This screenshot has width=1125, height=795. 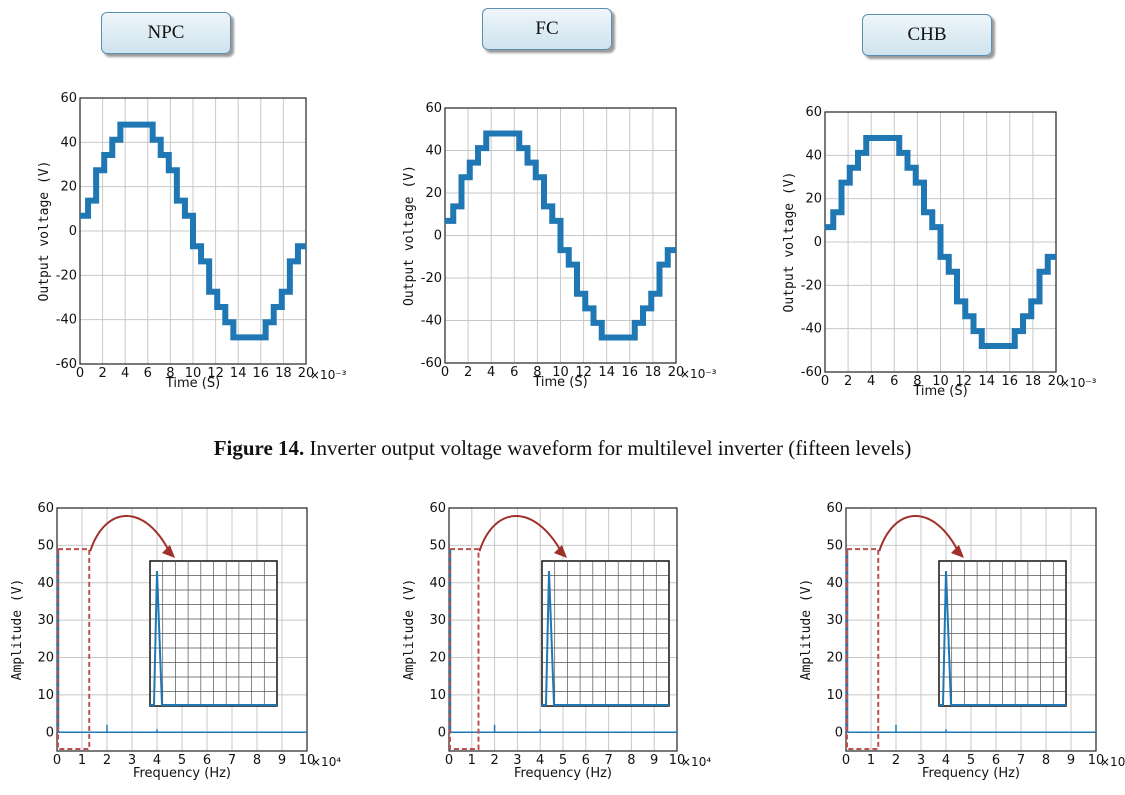 I want to click on x-tick-label: 20, so click(x=1056, y=381).